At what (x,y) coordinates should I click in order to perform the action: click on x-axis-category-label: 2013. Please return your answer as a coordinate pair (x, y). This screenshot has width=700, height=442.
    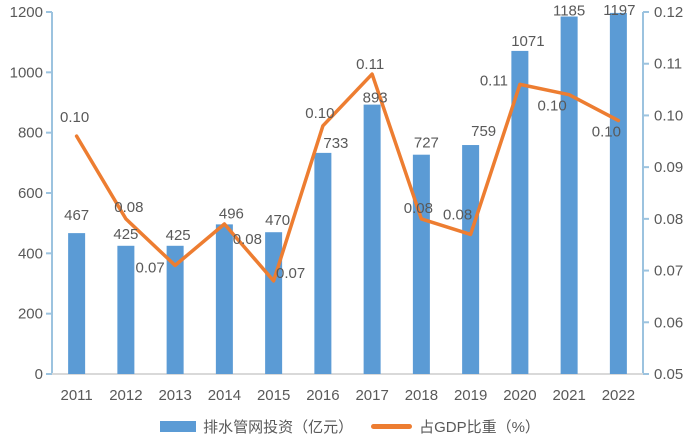
    Looking at the image, I should click on (174, 395).